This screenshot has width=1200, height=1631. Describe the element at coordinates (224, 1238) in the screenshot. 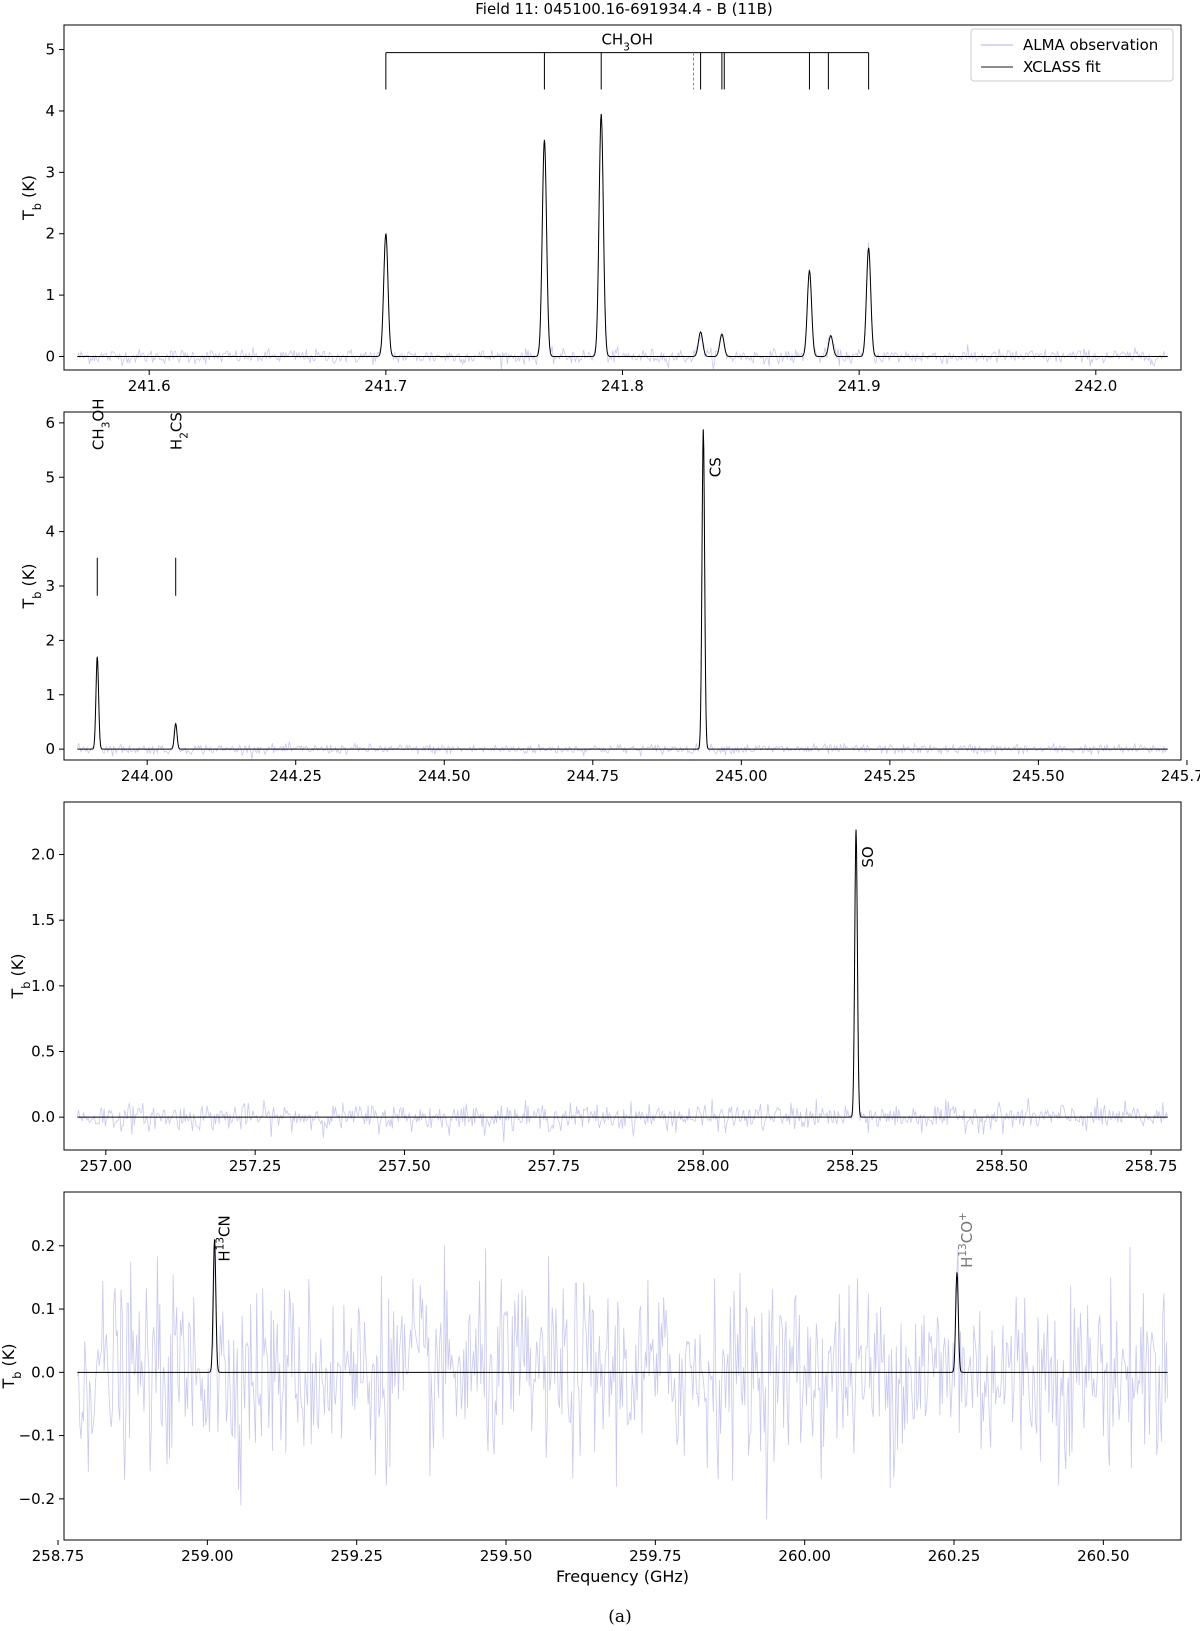

I see `line-label: H13CN` at that location.